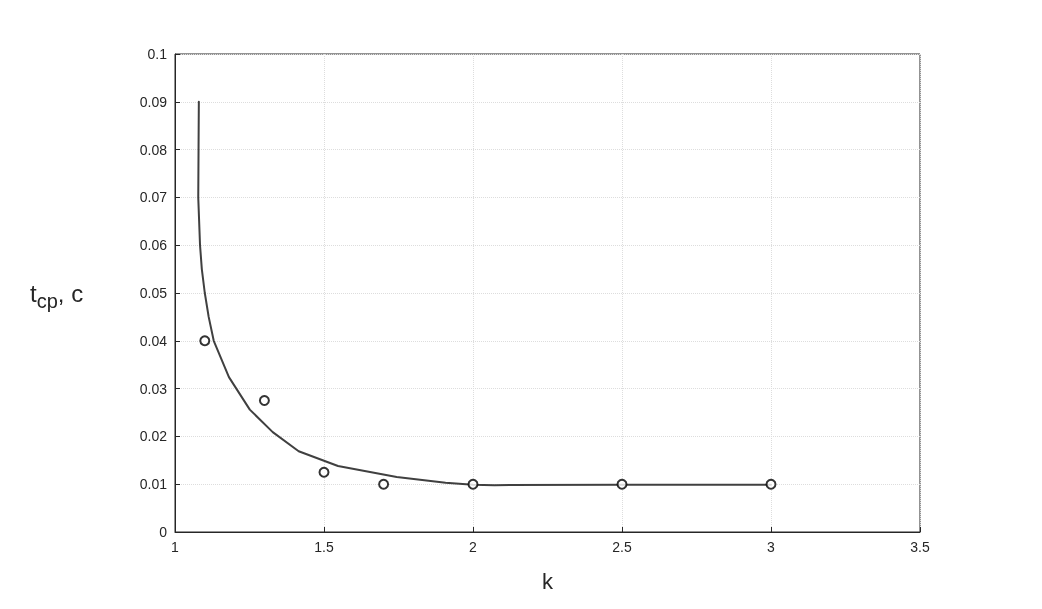  Describe the element at coordinates (163, 532) in the screenshot. I see `y-tick-label: 0` at that location.